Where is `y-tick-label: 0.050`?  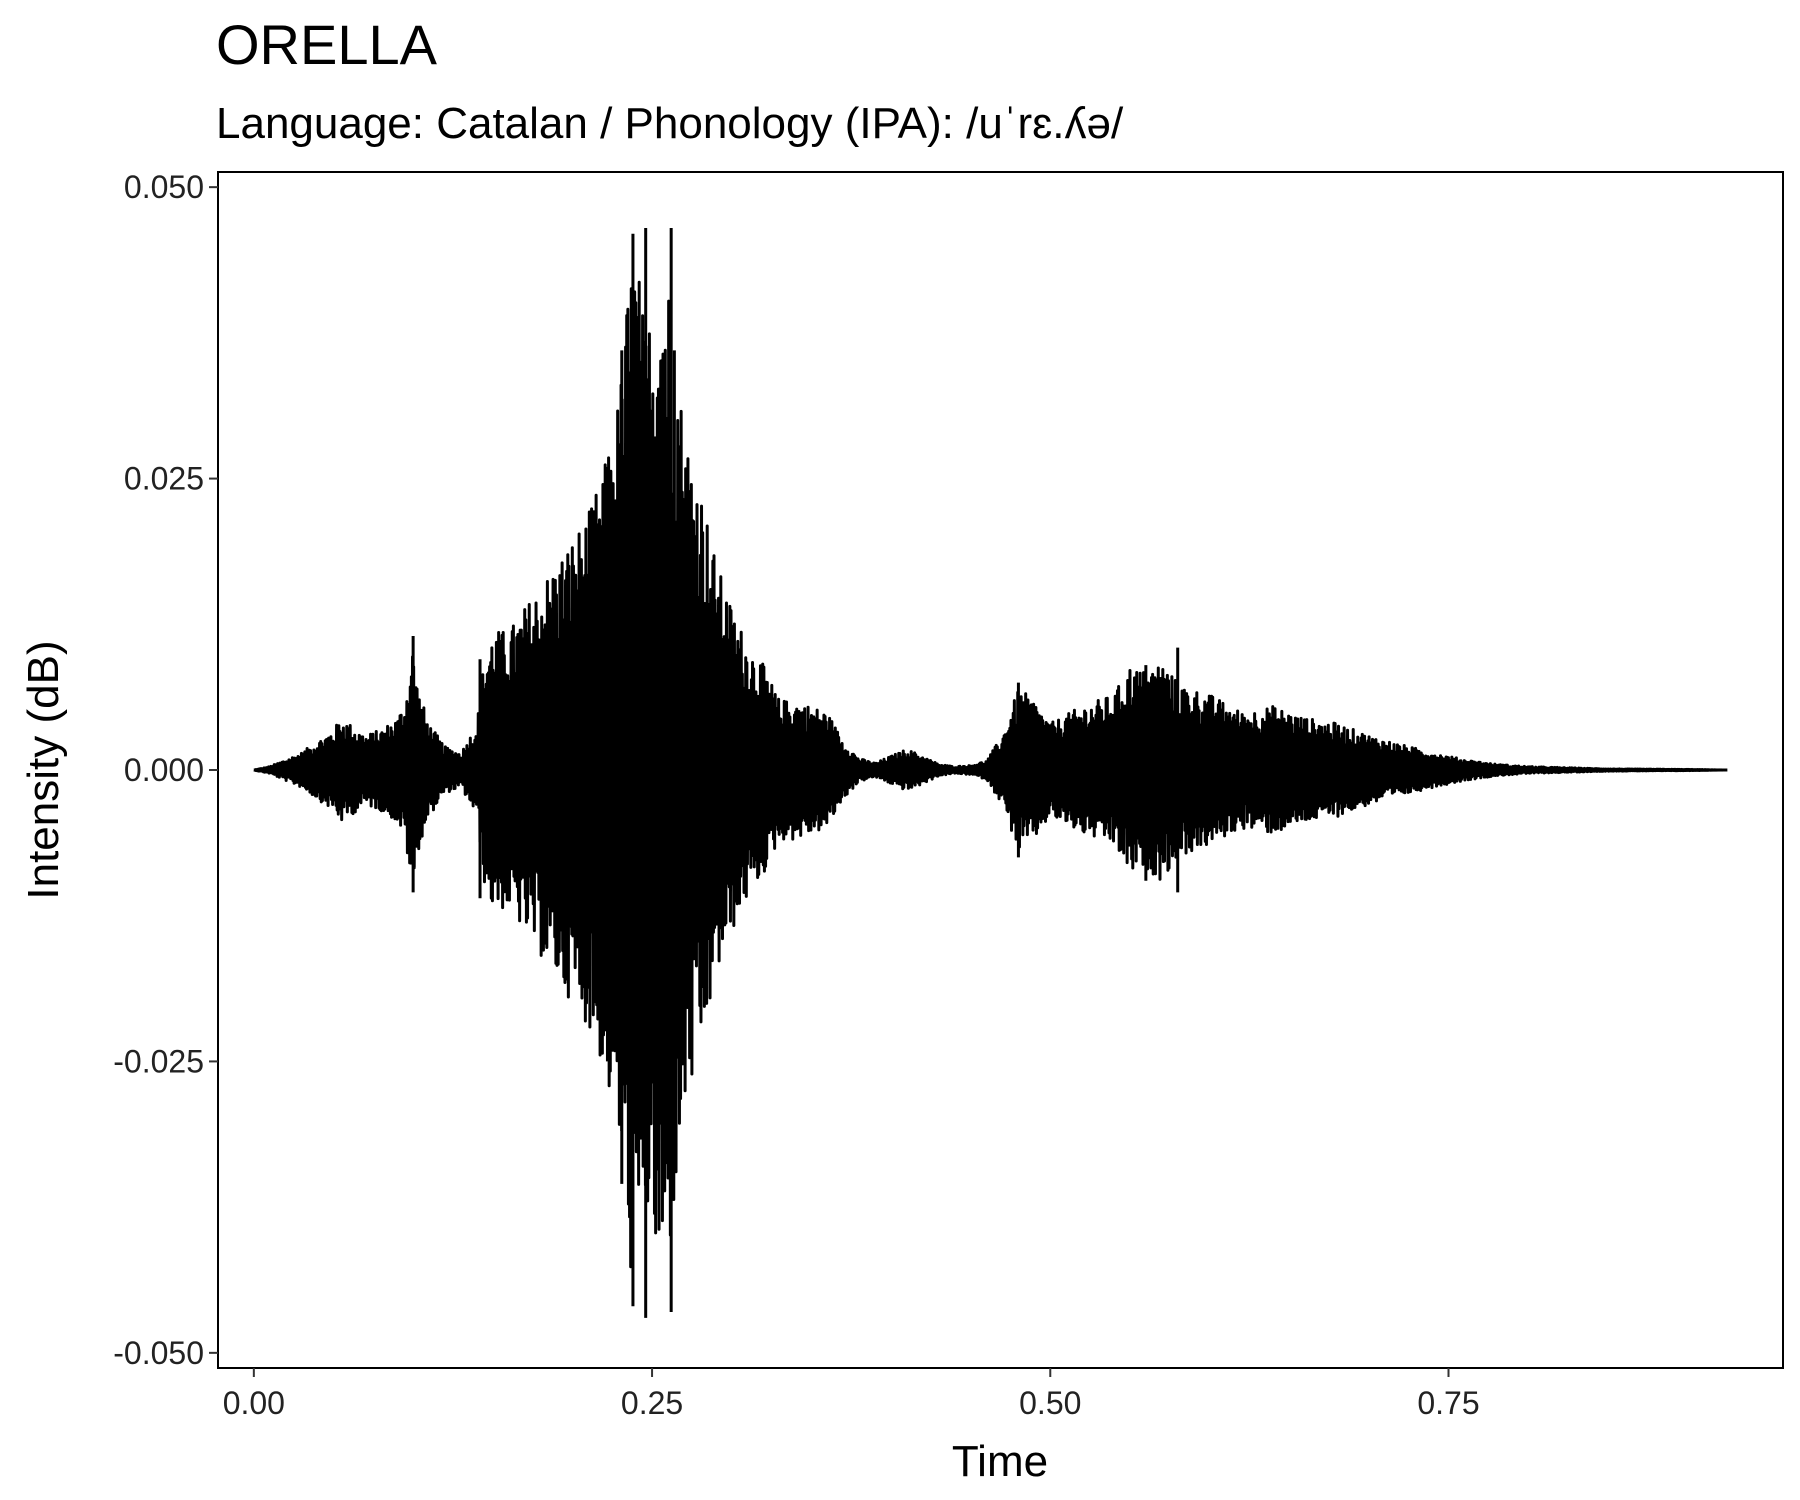 y-tick-label: 0.050 is located at coordinates (164, 187).